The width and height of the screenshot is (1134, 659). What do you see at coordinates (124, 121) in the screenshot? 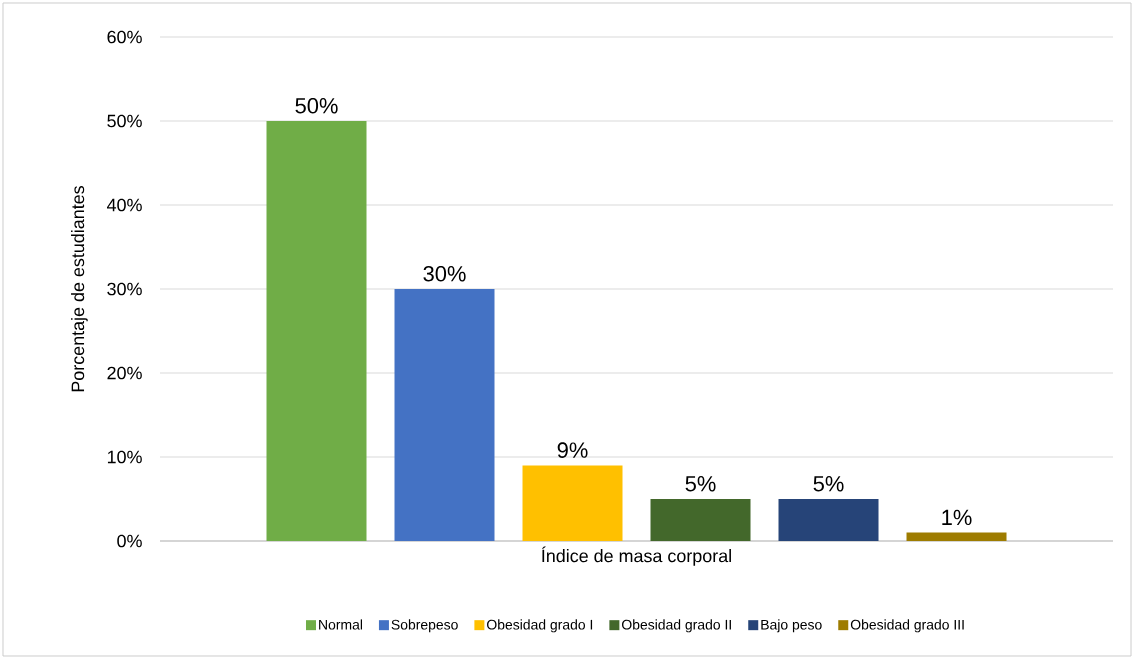
I see `y-tick-label: 50%` at bounding box center [124, 121].